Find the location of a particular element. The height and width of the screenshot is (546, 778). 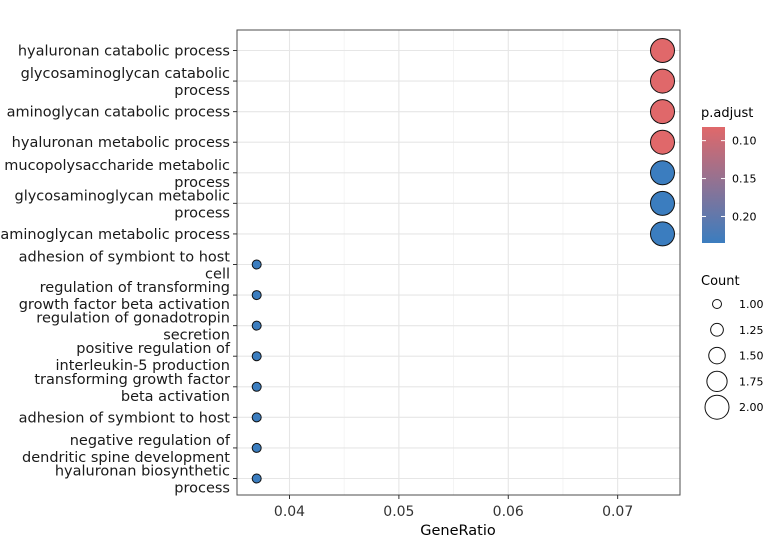

x-tick-label: 0.04 is located at coordinates (289, 512).